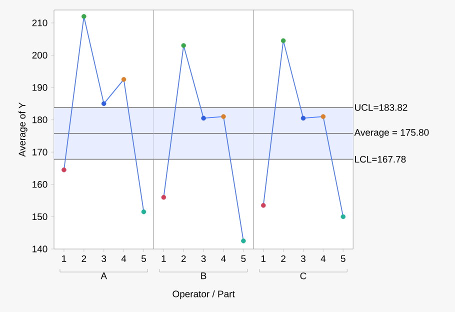 This screenshot has height=312, width=455. Describe the element at coordinates (203, 276) in the screenshot. I see `x-axis-title: B` at that location.